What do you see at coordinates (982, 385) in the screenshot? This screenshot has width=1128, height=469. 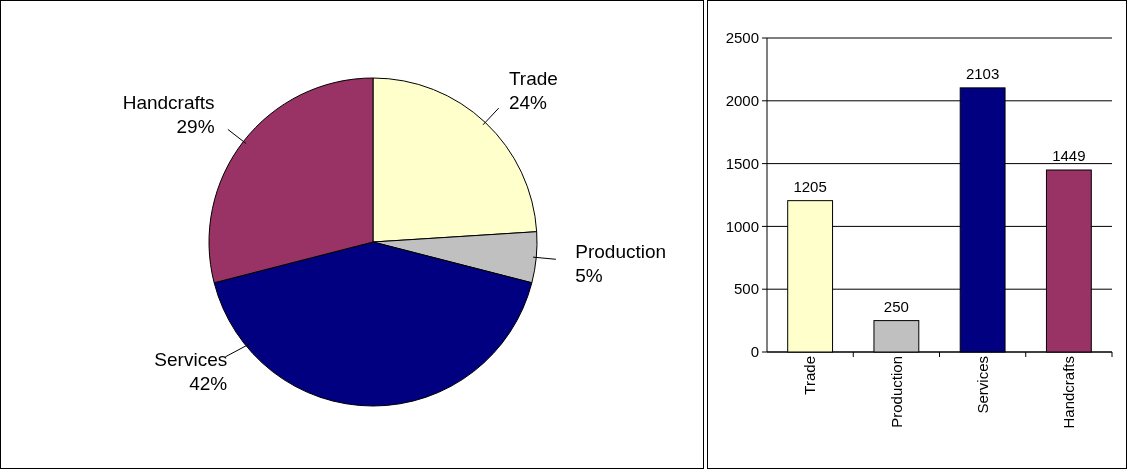 I see `x-tick-label: Services` at bounding box center [982, 385].